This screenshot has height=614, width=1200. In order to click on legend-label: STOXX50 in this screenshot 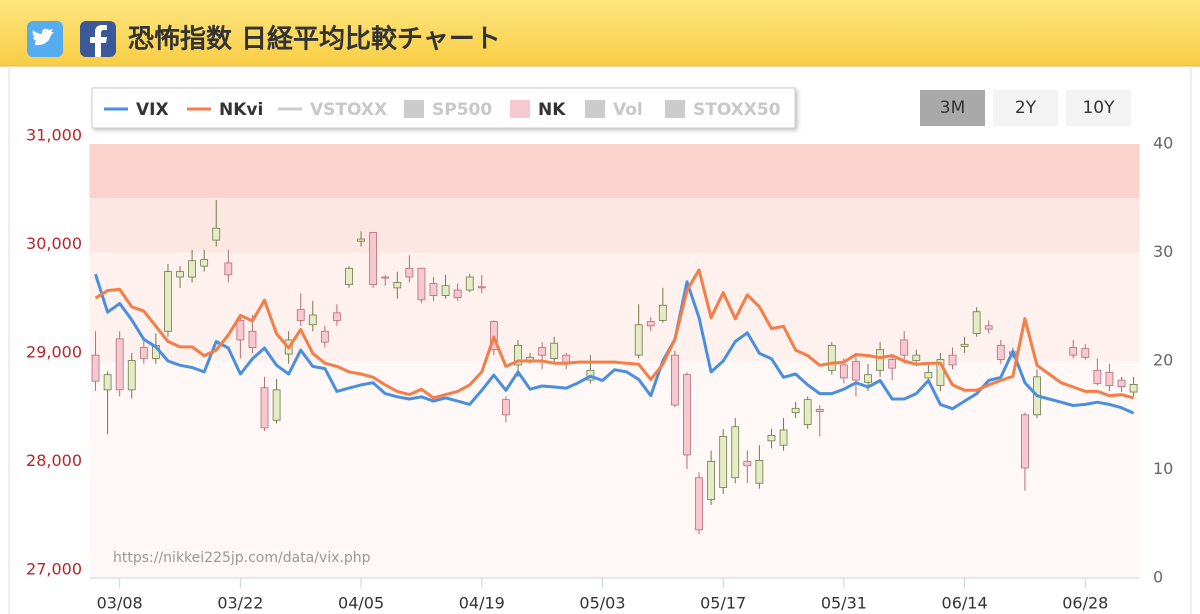, I will do `click(737, 110)`.